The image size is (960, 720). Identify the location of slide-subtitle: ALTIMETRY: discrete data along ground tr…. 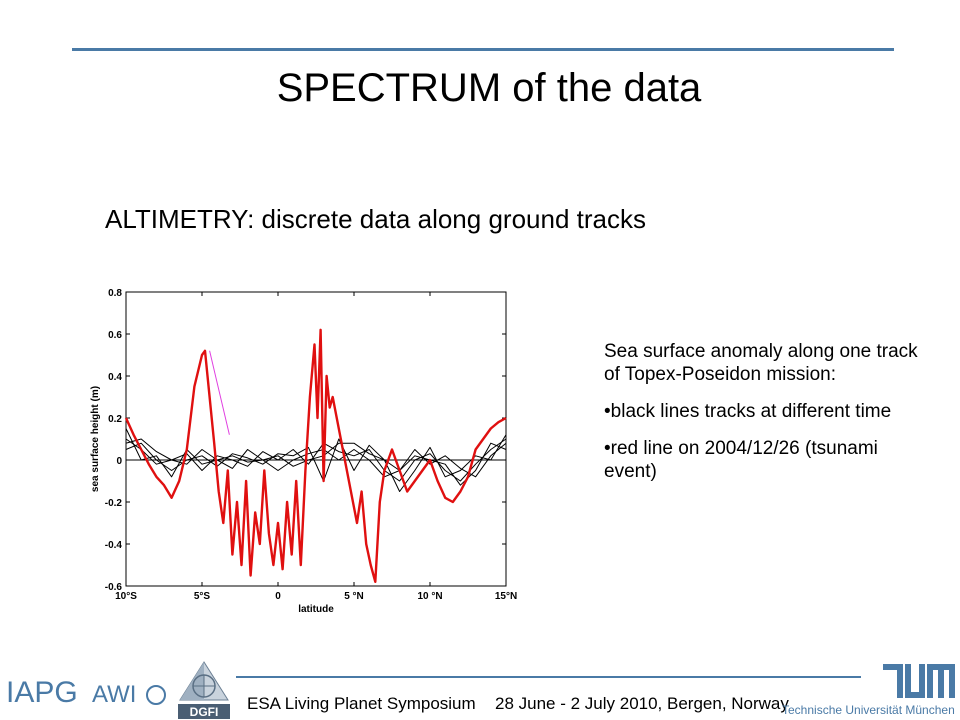
(375, 219).